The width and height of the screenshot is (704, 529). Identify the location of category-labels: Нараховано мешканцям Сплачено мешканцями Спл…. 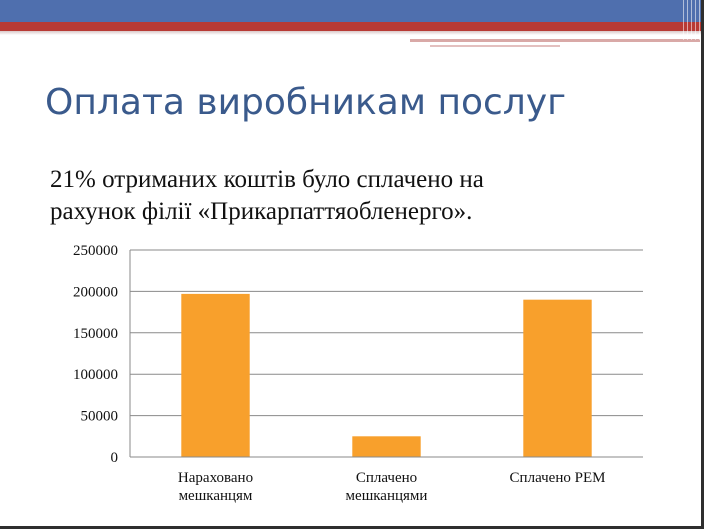
(392, 487).